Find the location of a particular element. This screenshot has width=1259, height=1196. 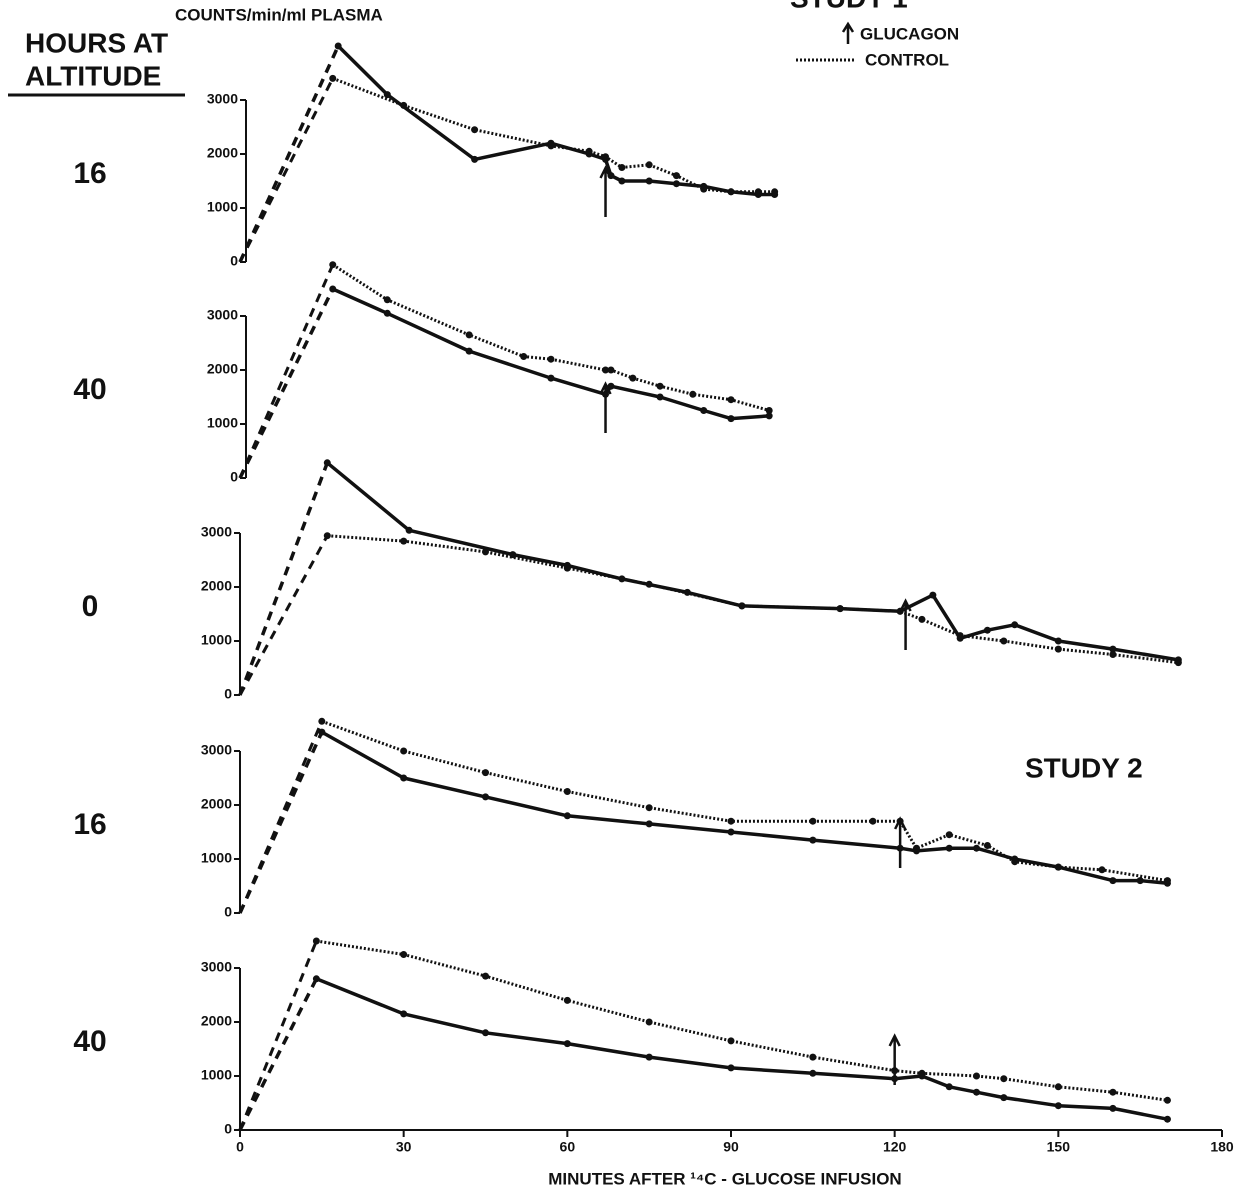

x-tick-label: 90 is located at coordinates (731, 1147).